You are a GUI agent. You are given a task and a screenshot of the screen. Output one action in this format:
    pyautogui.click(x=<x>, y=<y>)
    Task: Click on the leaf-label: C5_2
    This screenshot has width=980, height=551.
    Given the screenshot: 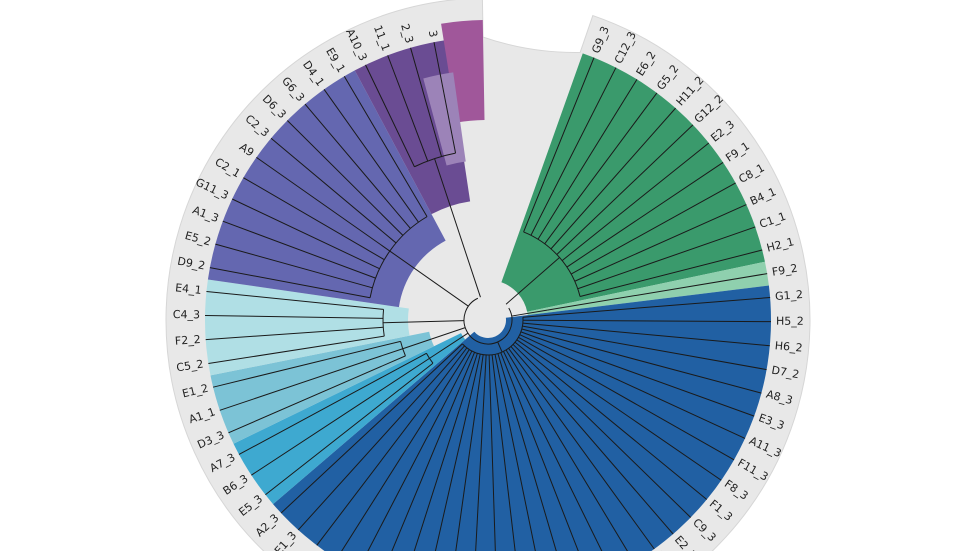 What is the action you would take?
    pyautogui.click(x=189, y=365)
    